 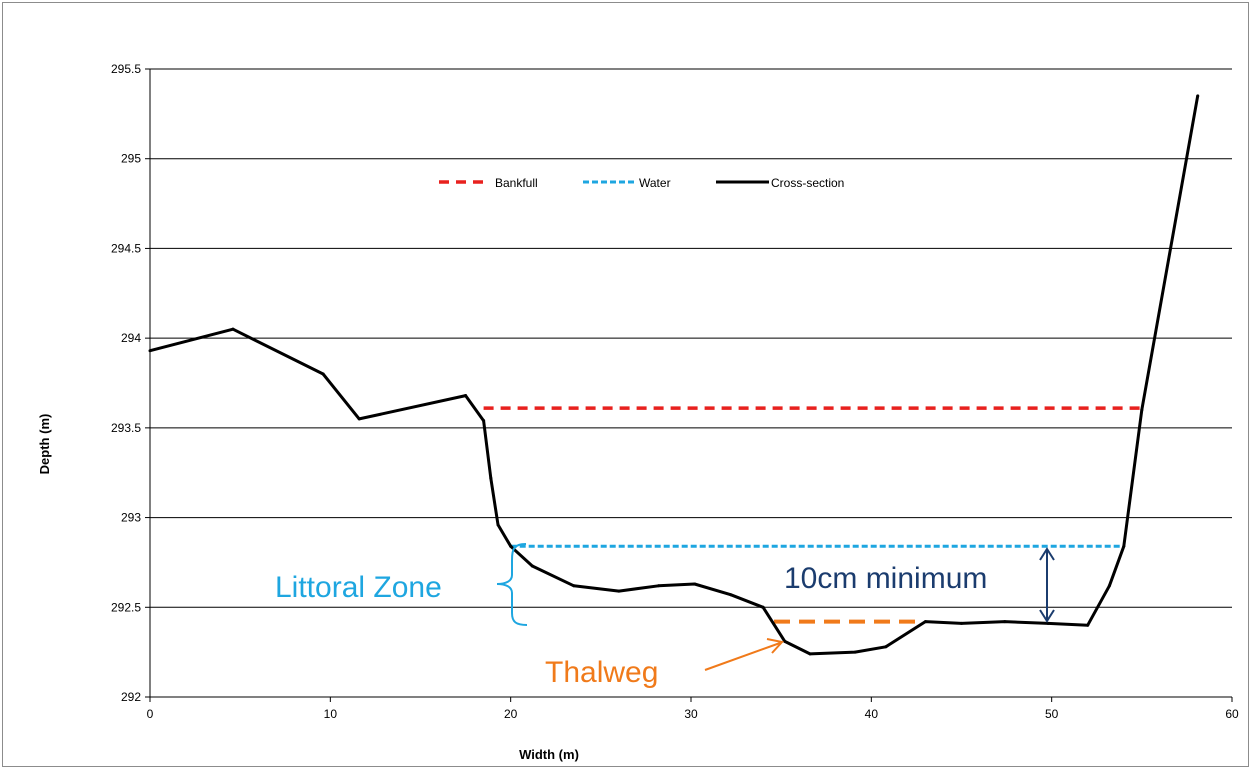 I want to click on x-tick-label-4: 40, so click(x=872, y=714).